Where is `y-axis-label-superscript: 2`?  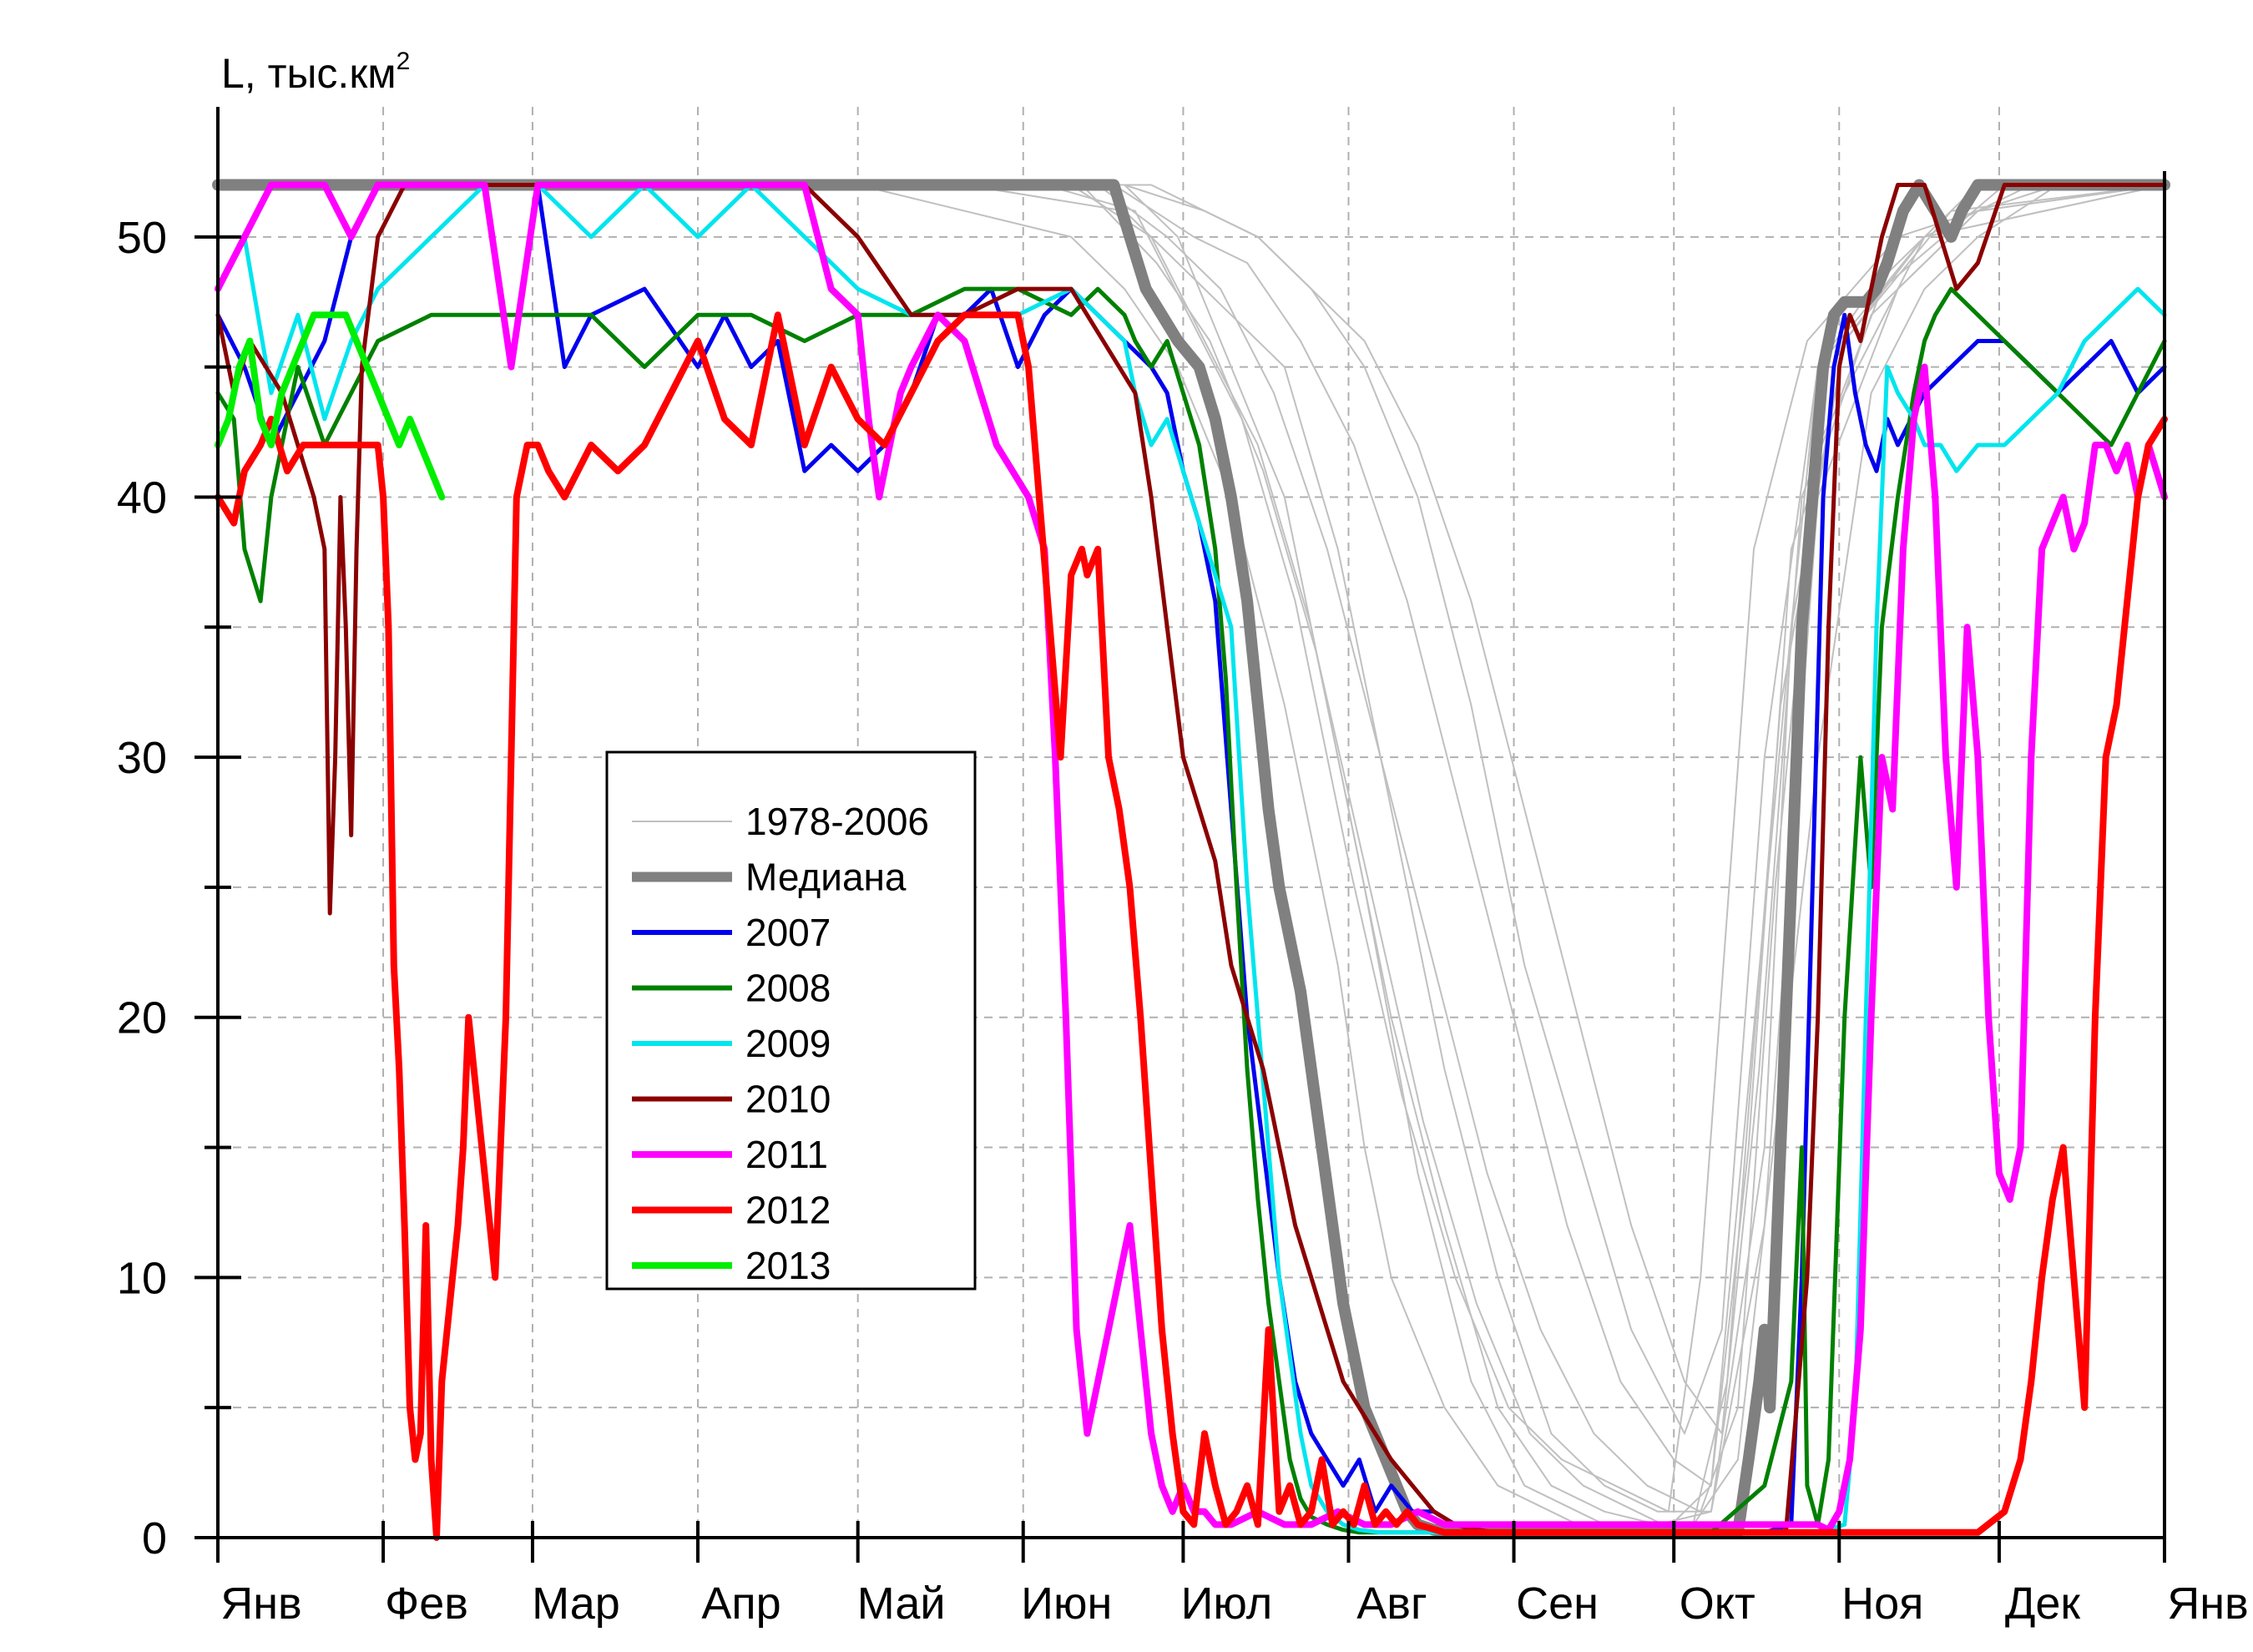 y-axis-label-superscript: 2 is located at coordinates (404, 61).